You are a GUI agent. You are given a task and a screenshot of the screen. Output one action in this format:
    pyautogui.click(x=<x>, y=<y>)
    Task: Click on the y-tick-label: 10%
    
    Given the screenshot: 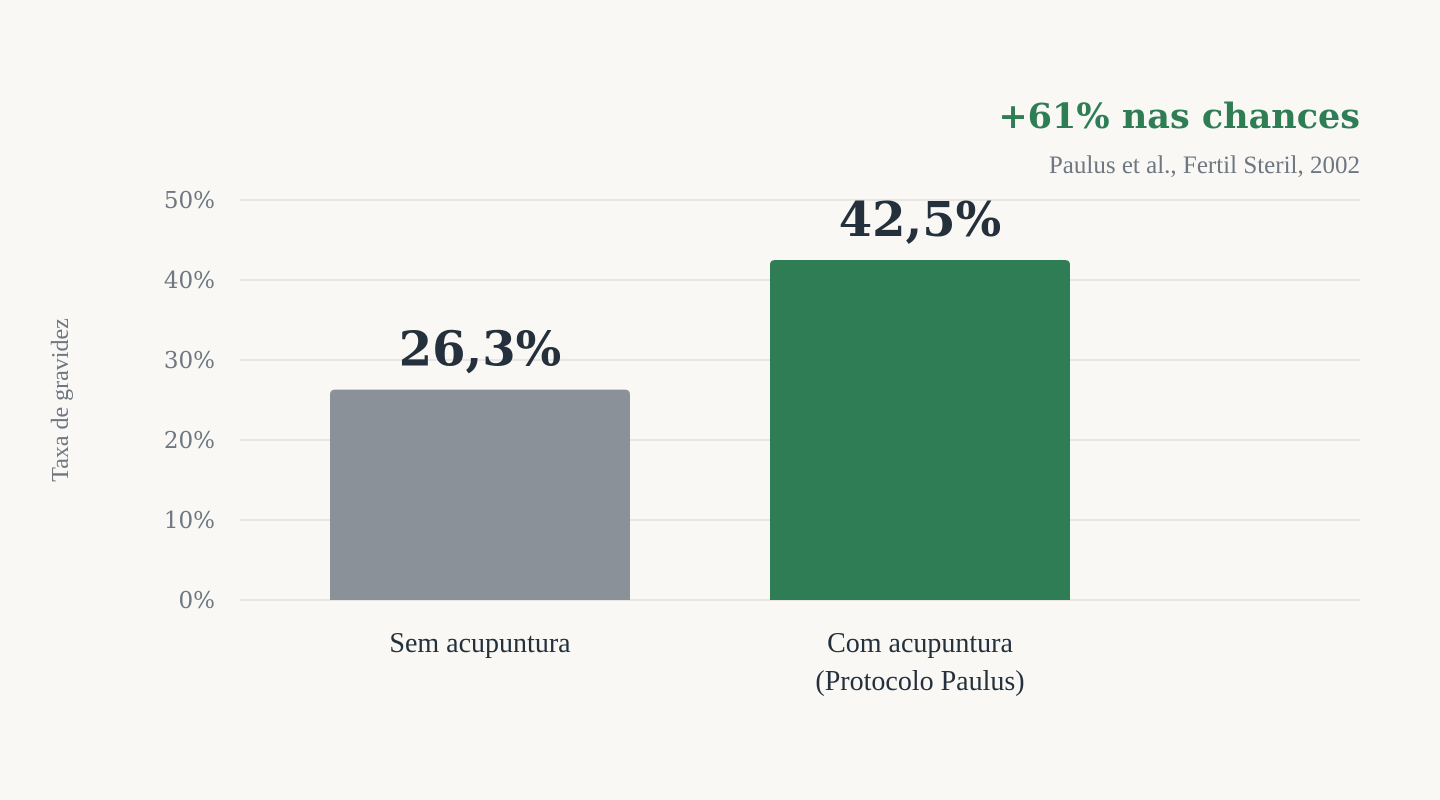 What is the action you would take?
    pyautogui.click(x=189, y=521)
    